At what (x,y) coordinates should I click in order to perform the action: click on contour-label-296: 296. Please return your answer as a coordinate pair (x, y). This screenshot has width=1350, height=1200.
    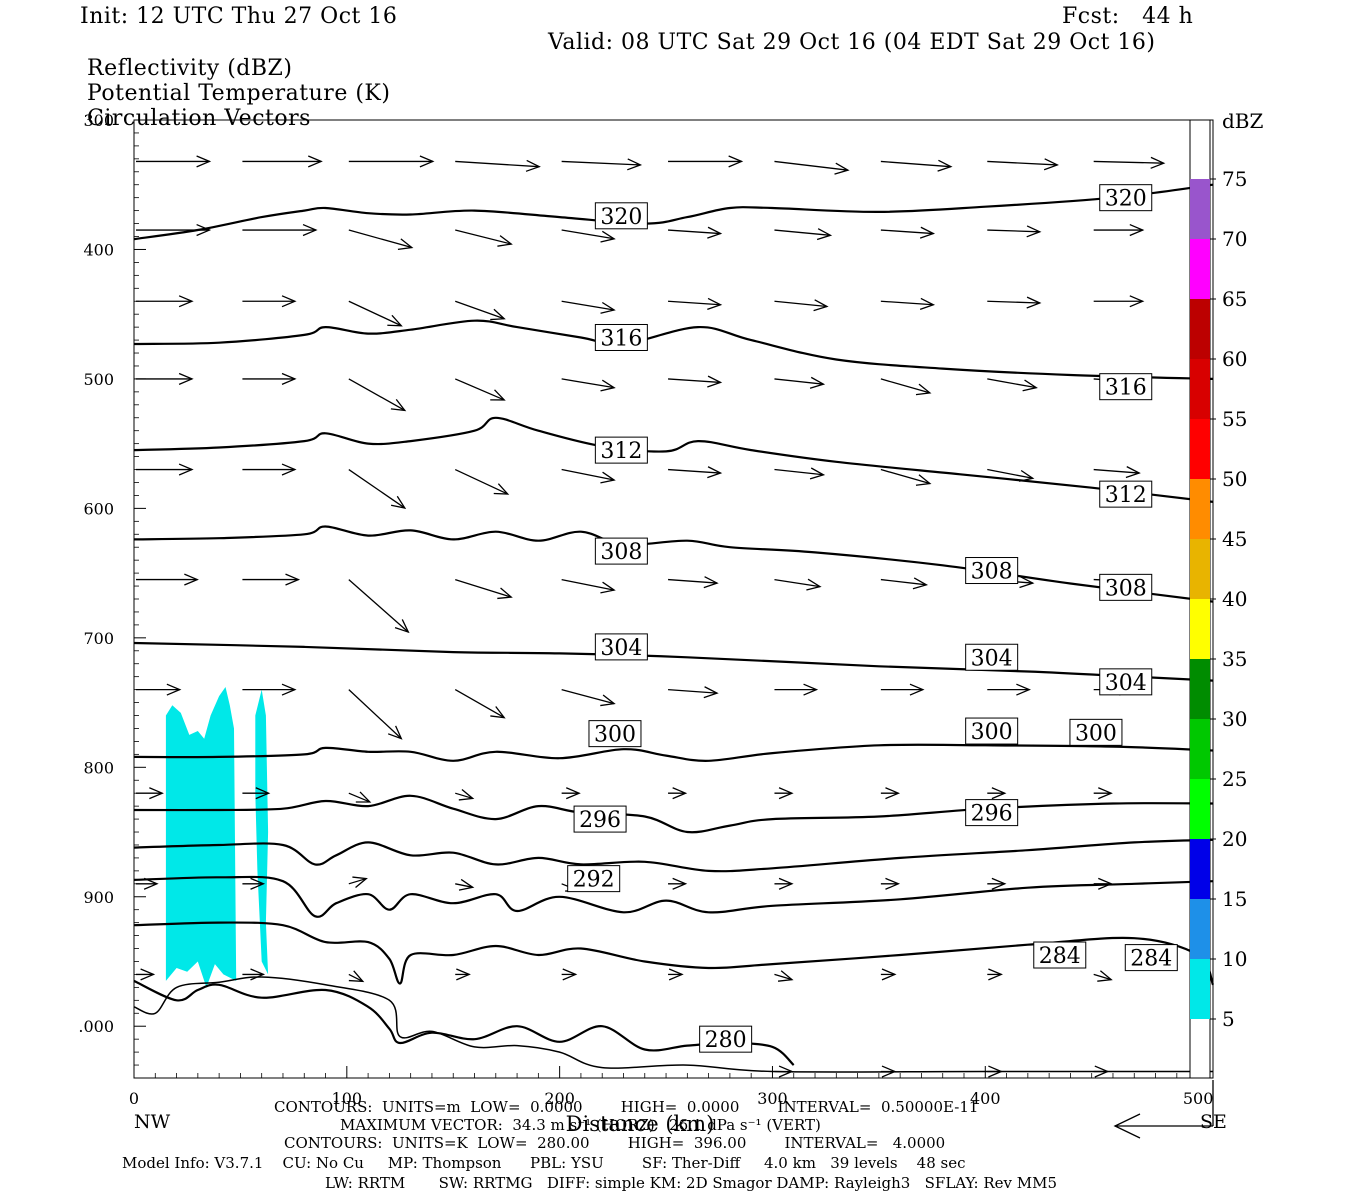
    Looking at the image, I should click on (600, 820).